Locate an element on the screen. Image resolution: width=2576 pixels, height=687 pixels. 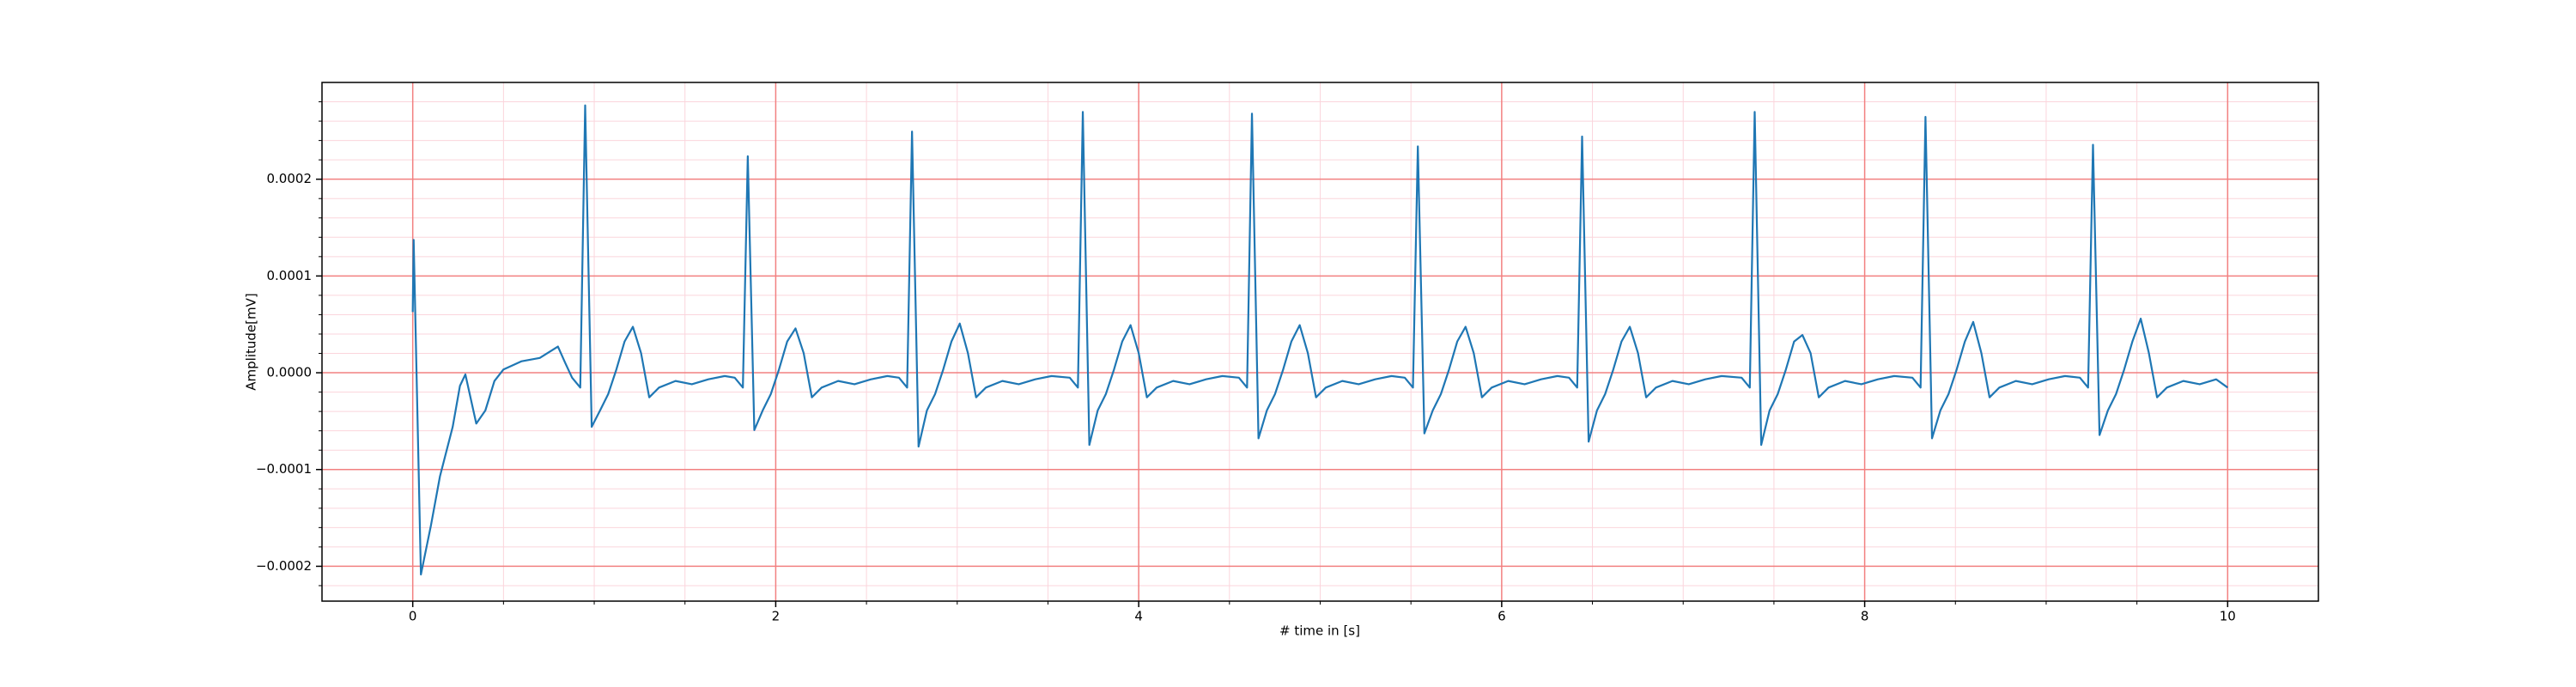
y-tick-label: 0.0001 is located at coordinates (290, 275).